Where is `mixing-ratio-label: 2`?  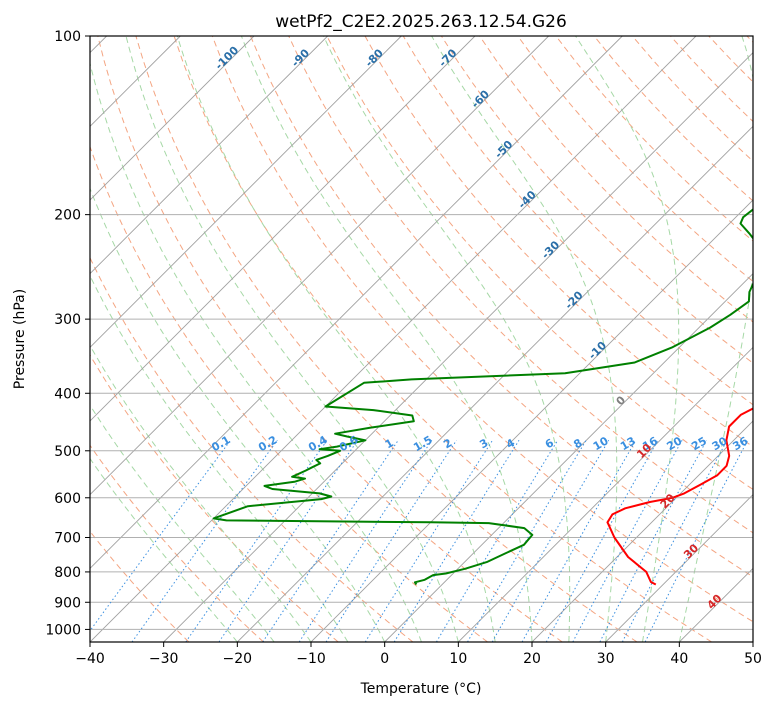
mixing-ratio-label: 2 is located at coordinates (447, 443).